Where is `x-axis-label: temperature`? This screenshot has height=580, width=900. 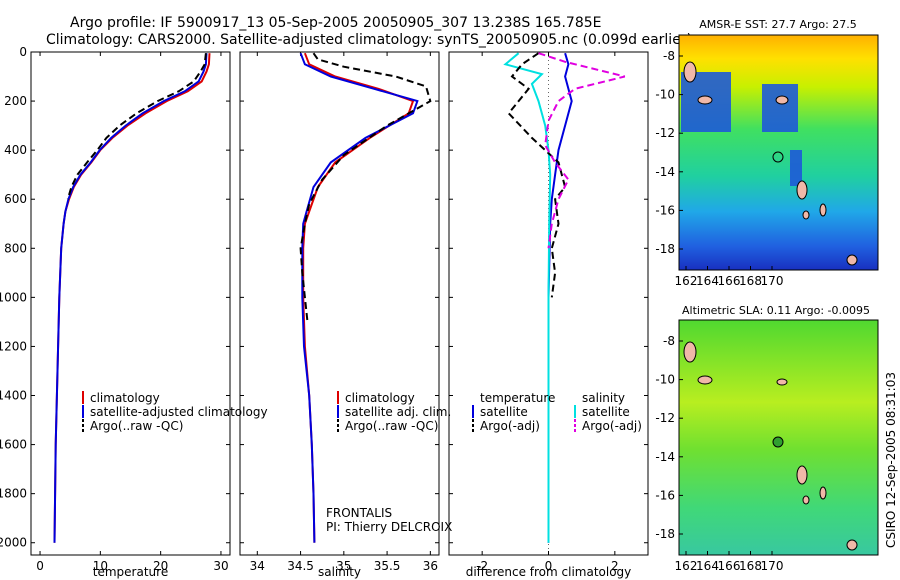 x-axis-label: temperature is located at coordinates (130, 572).